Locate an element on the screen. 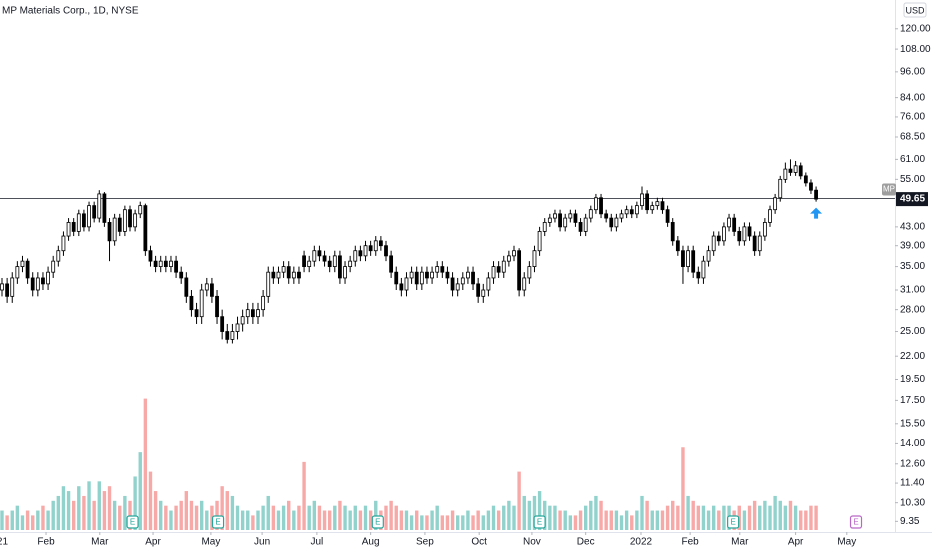 This screenshot has width=932, height=550. last-price-box is located at coordinates (912, 199).